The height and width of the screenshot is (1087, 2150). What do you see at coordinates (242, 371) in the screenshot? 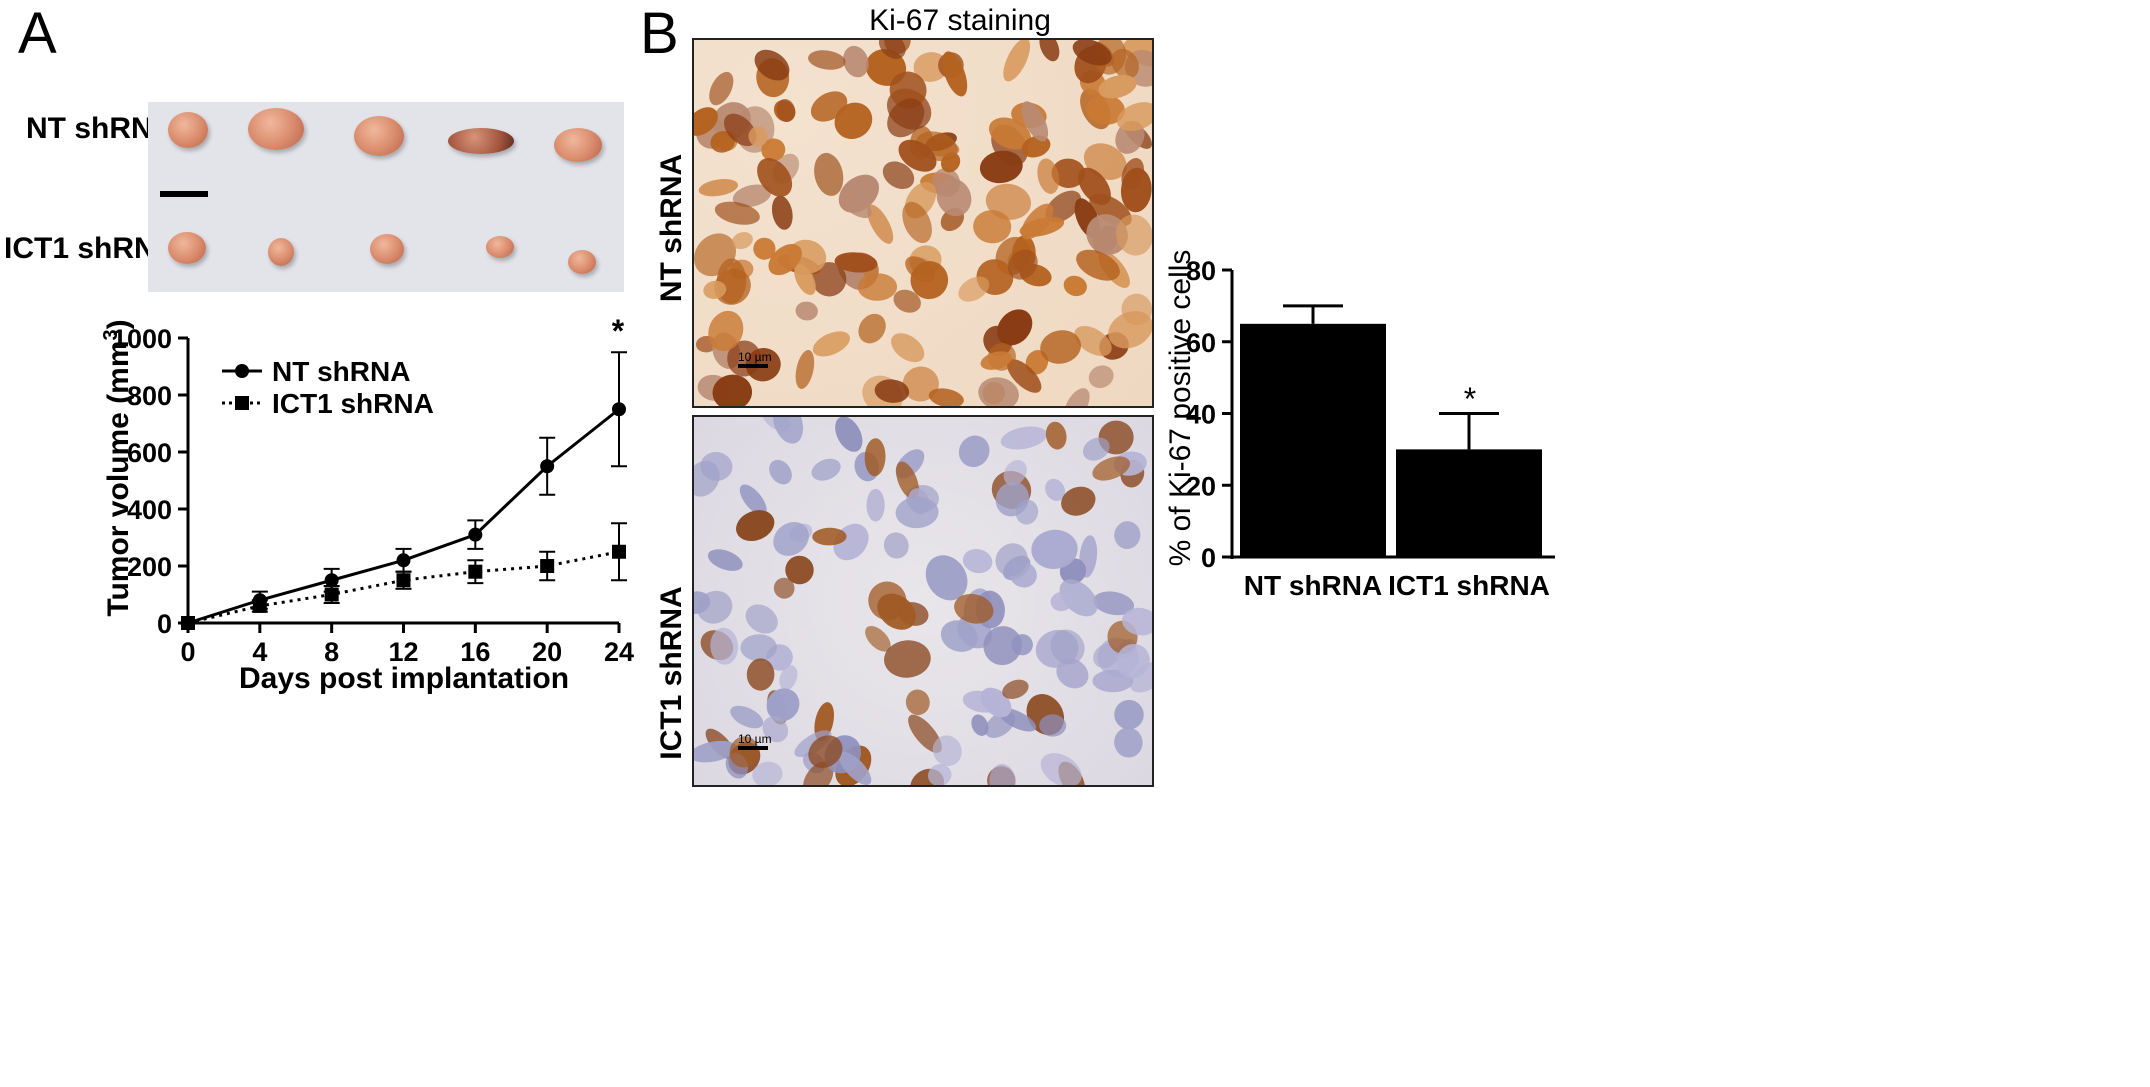
I see `legend-marker-nt` at bounding box center [242, 371].